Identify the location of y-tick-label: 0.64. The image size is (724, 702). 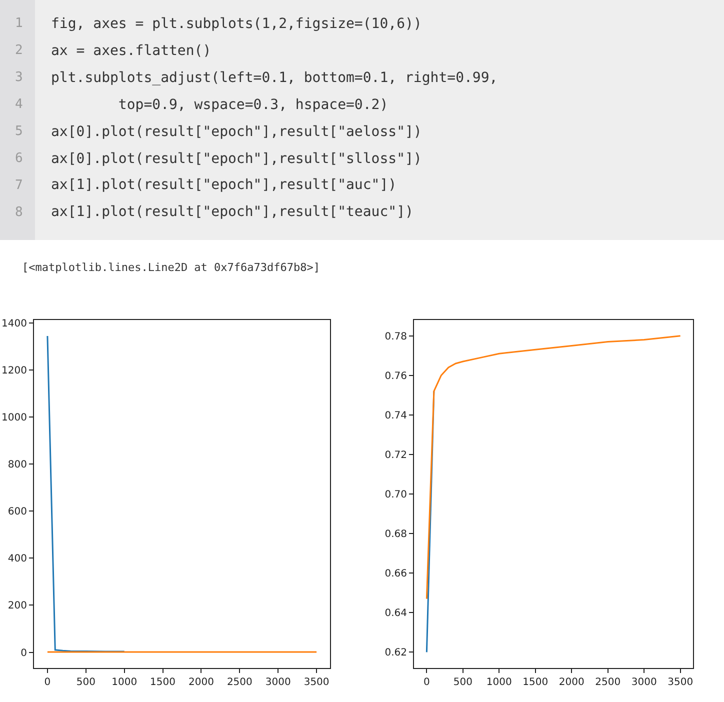
(395, 614).